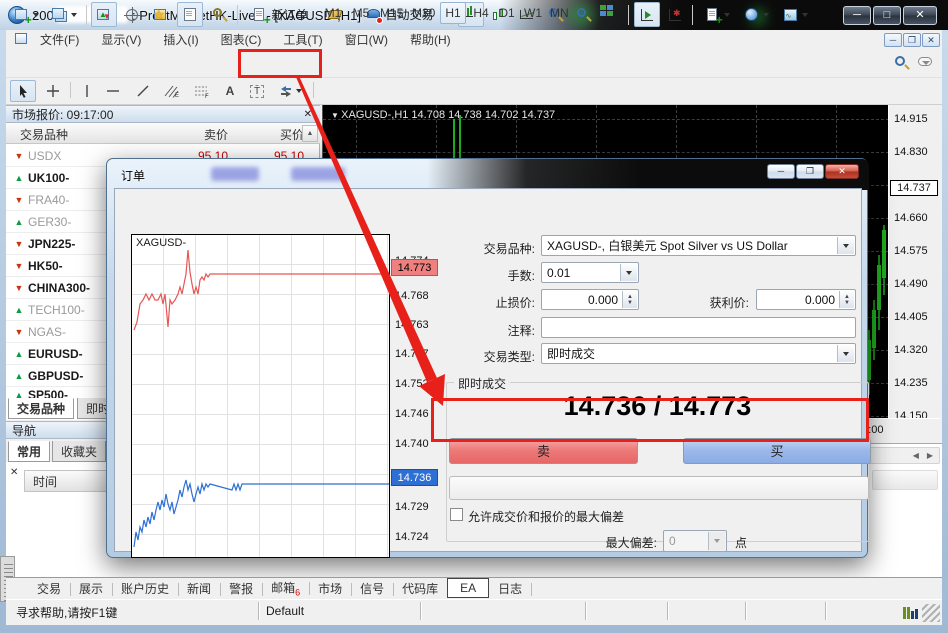 The height and width of the screenshot is (633, 948). Describe the element at coordinates (698, 353) in the screenshot. I see `order-type-select: 即时成交` at that location.